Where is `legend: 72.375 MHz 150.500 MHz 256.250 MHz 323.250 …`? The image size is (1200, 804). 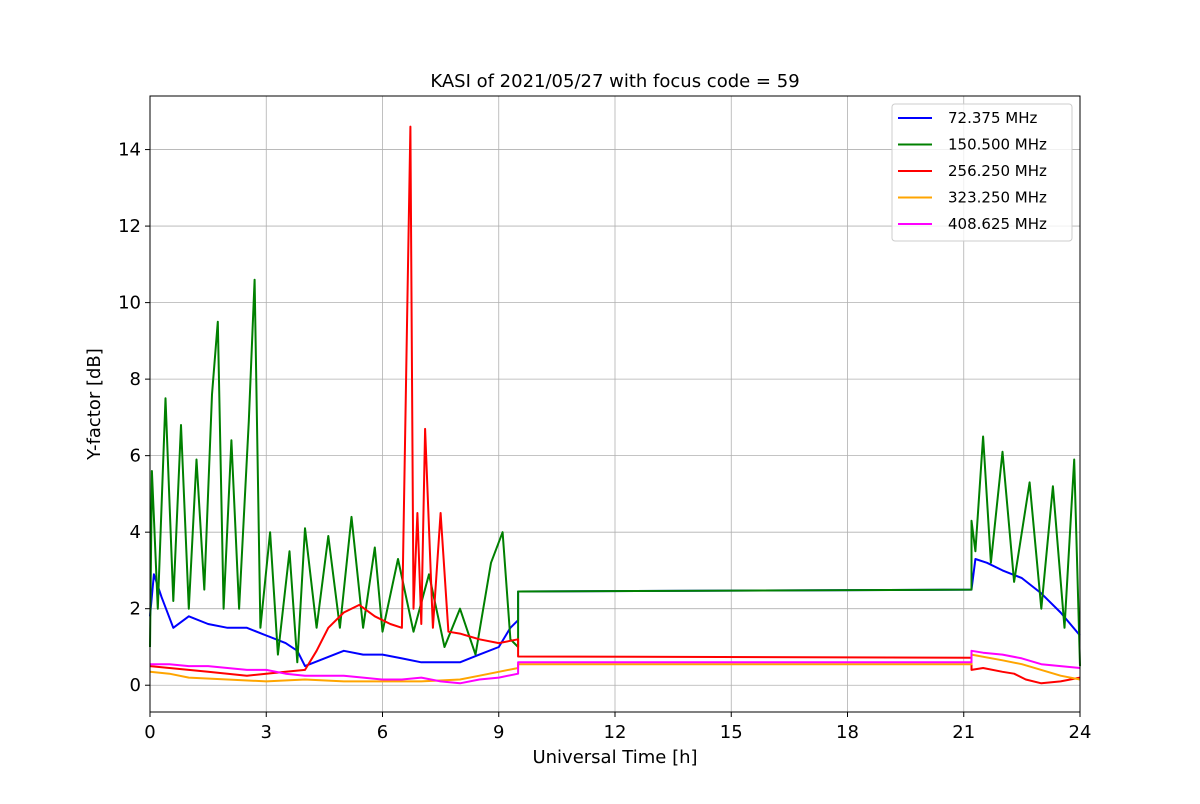
legend: 72.375 MHz 150.500 MHz 256.250 MHz 323.250 … is located at coordinates (982, 172).